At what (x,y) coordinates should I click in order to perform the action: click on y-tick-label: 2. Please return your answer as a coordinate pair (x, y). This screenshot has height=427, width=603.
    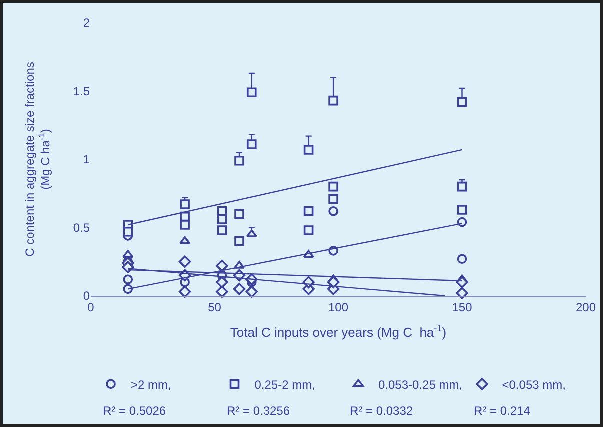
    Looking at the image, I should click on (86, 23).